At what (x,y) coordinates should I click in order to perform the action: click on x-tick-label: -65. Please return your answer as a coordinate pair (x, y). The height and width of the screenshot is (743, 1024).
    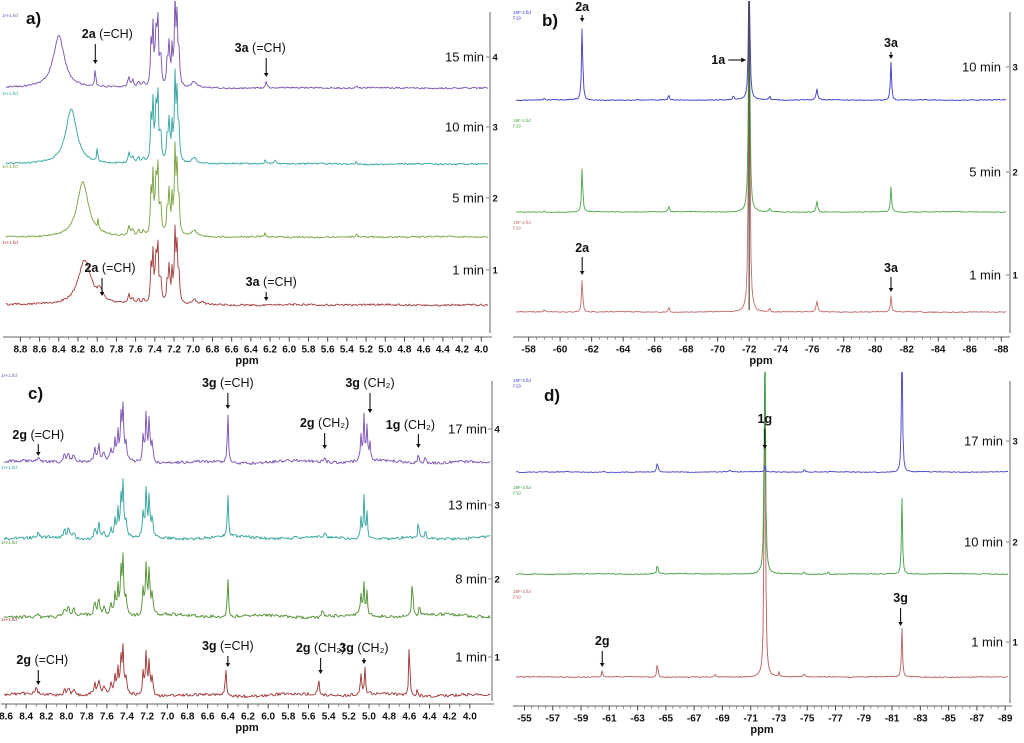
    Looking at the image, I should click on (666, 719).